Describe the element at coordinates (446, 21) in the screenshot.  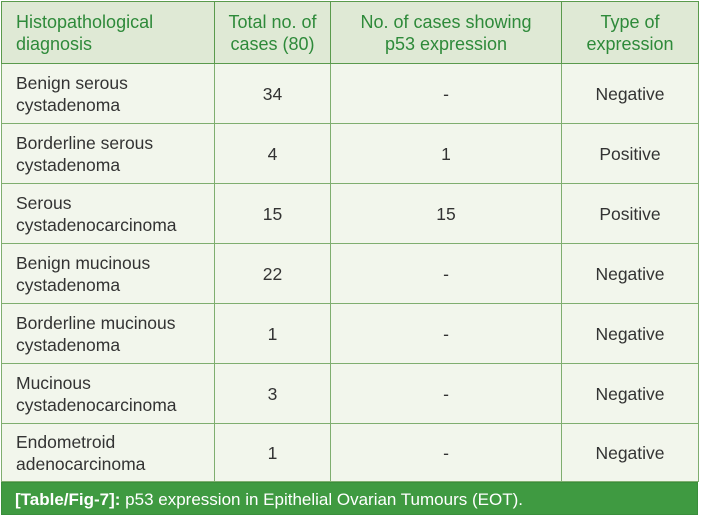
I see `header-line: No. of cases showing` at that location.